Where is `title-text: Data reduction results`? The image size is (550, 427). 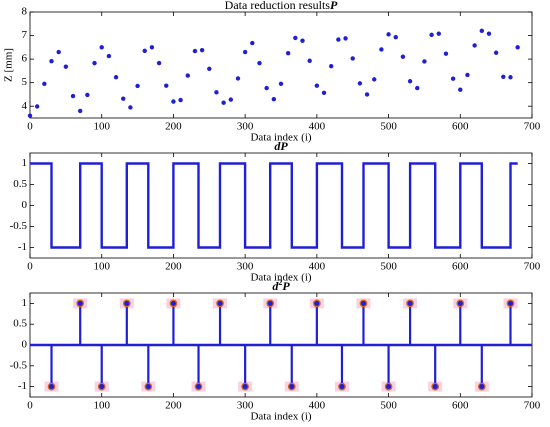 title-text: Data reduction results is located at coordinates (278, 6).